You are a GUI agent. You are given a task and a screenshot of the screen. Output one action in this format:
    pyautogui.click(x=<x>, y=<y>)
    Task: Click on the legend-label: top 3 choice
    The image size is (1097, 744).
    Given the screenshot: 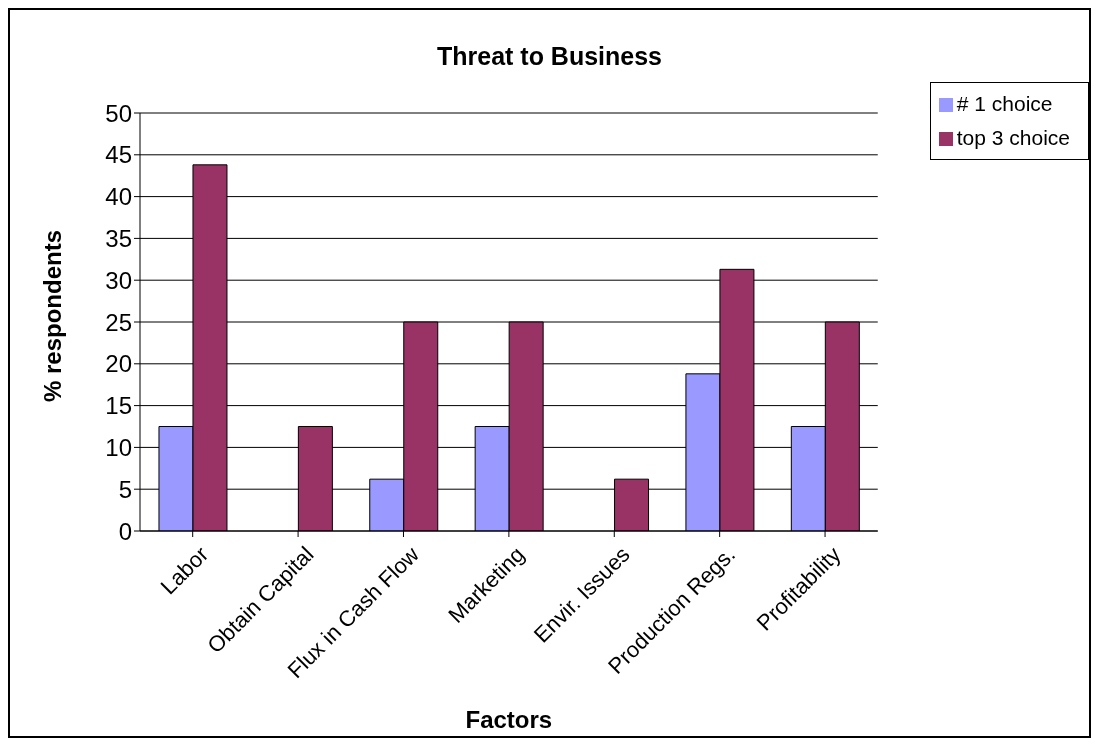 What is the action you would take?
    pyautogui.click(x=1013, y=137)
    